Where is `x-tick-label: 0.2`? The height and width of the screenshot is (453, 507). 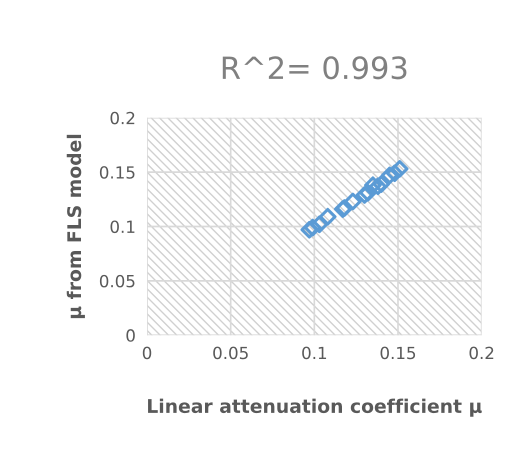 x-tick-label: 0.2 is located at coordinates (481, 353).